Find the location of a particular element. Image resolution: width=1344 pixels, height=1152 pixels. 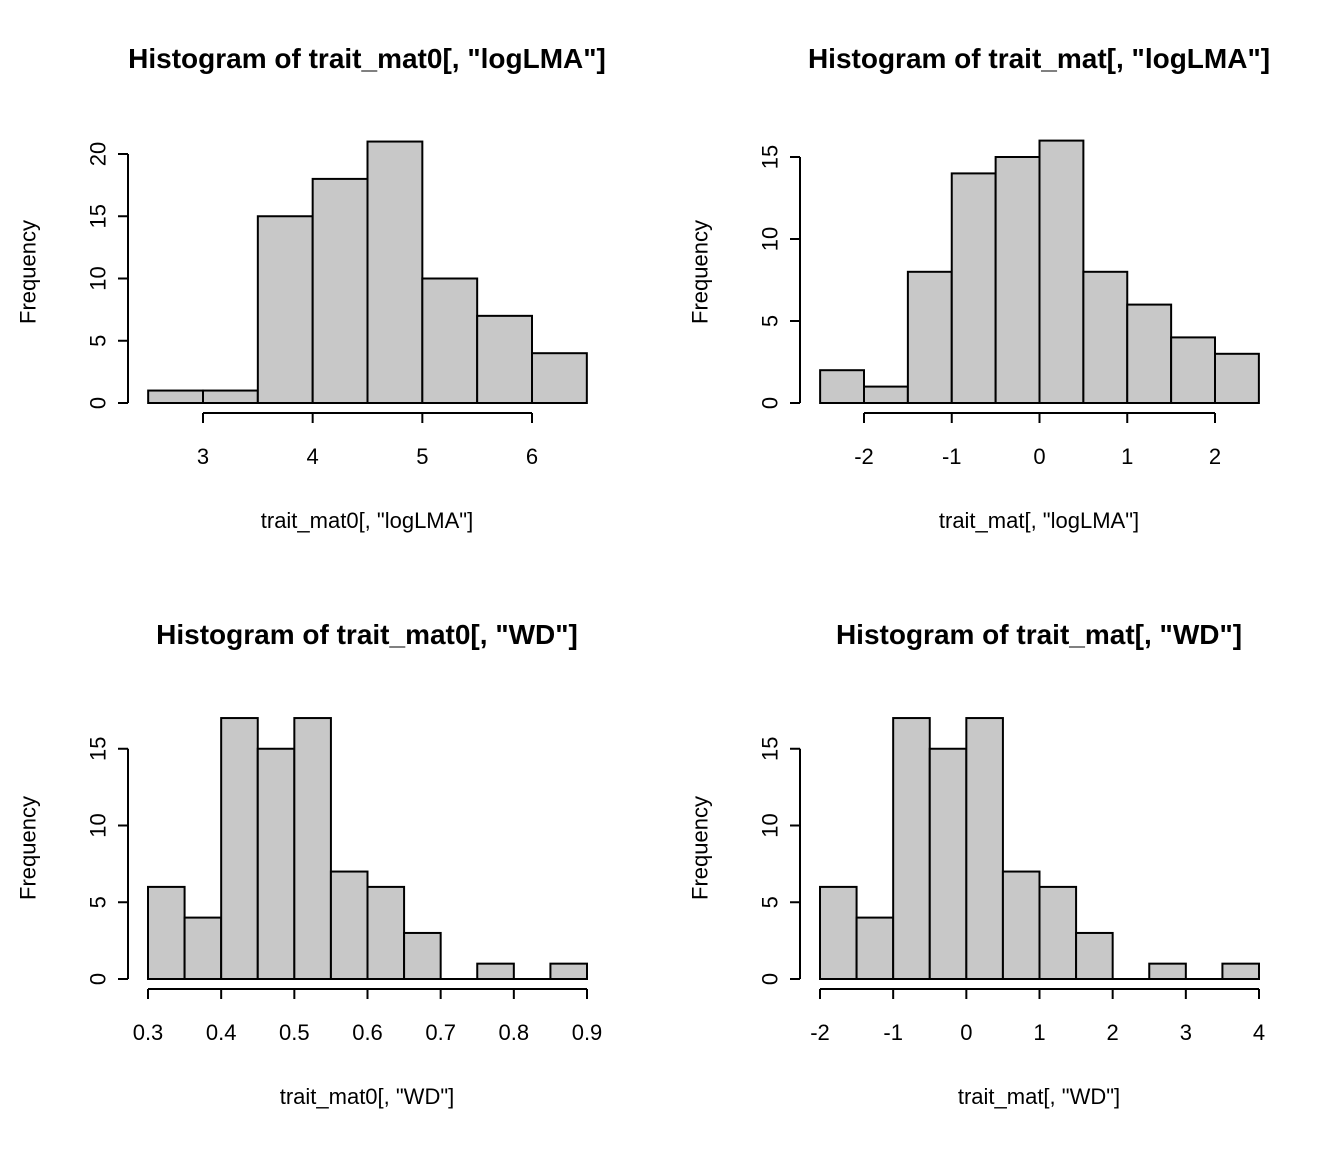

x-axis-title: trait_mat[, "WD"] is located at coordinates (1039, 1096).